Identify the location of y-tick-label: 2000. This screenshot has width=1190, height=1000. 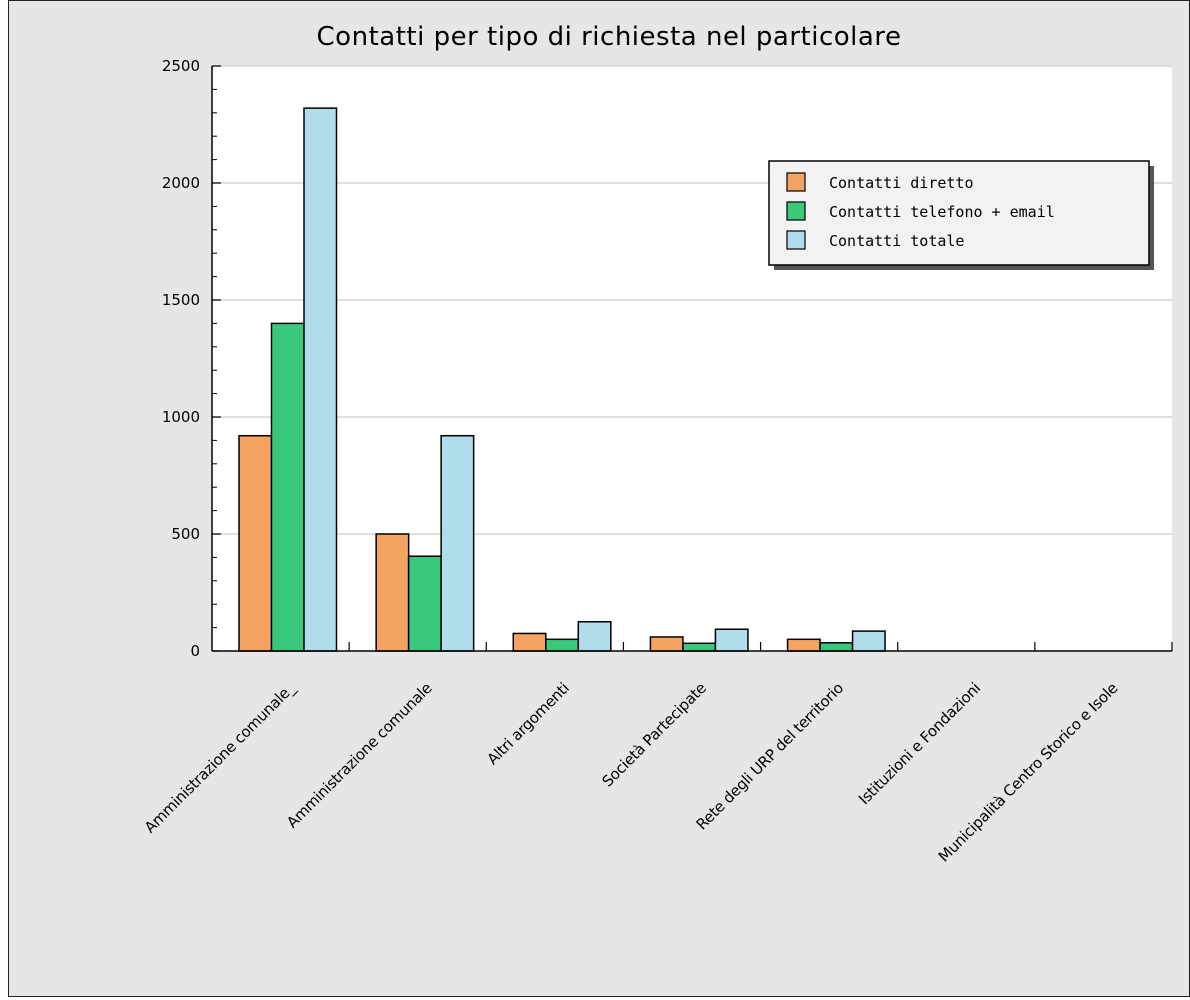
(181, 183).